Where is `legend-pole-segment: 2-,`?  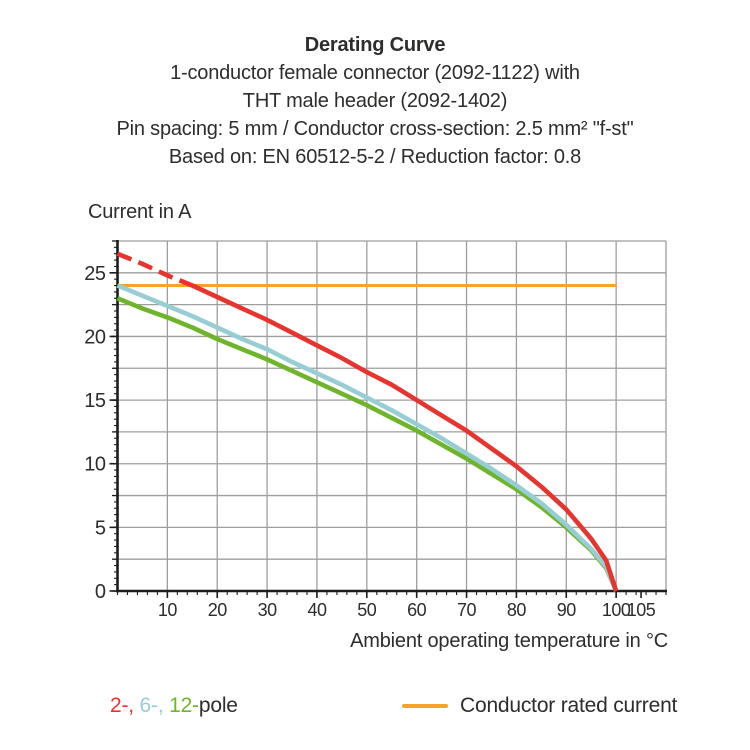 legend-pole-segment: 2-, is located at coordinates (122, 705).